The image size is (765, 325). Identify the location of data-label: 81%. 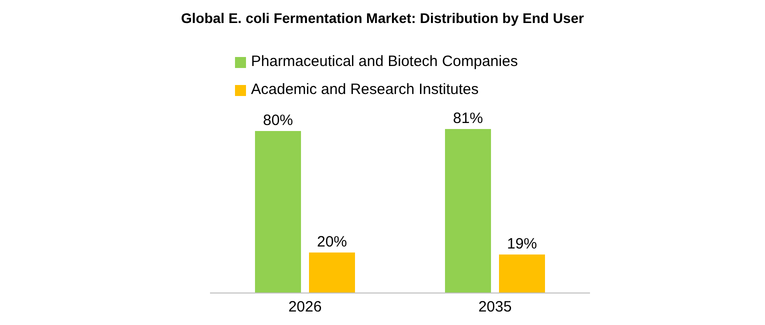
(468, 118).